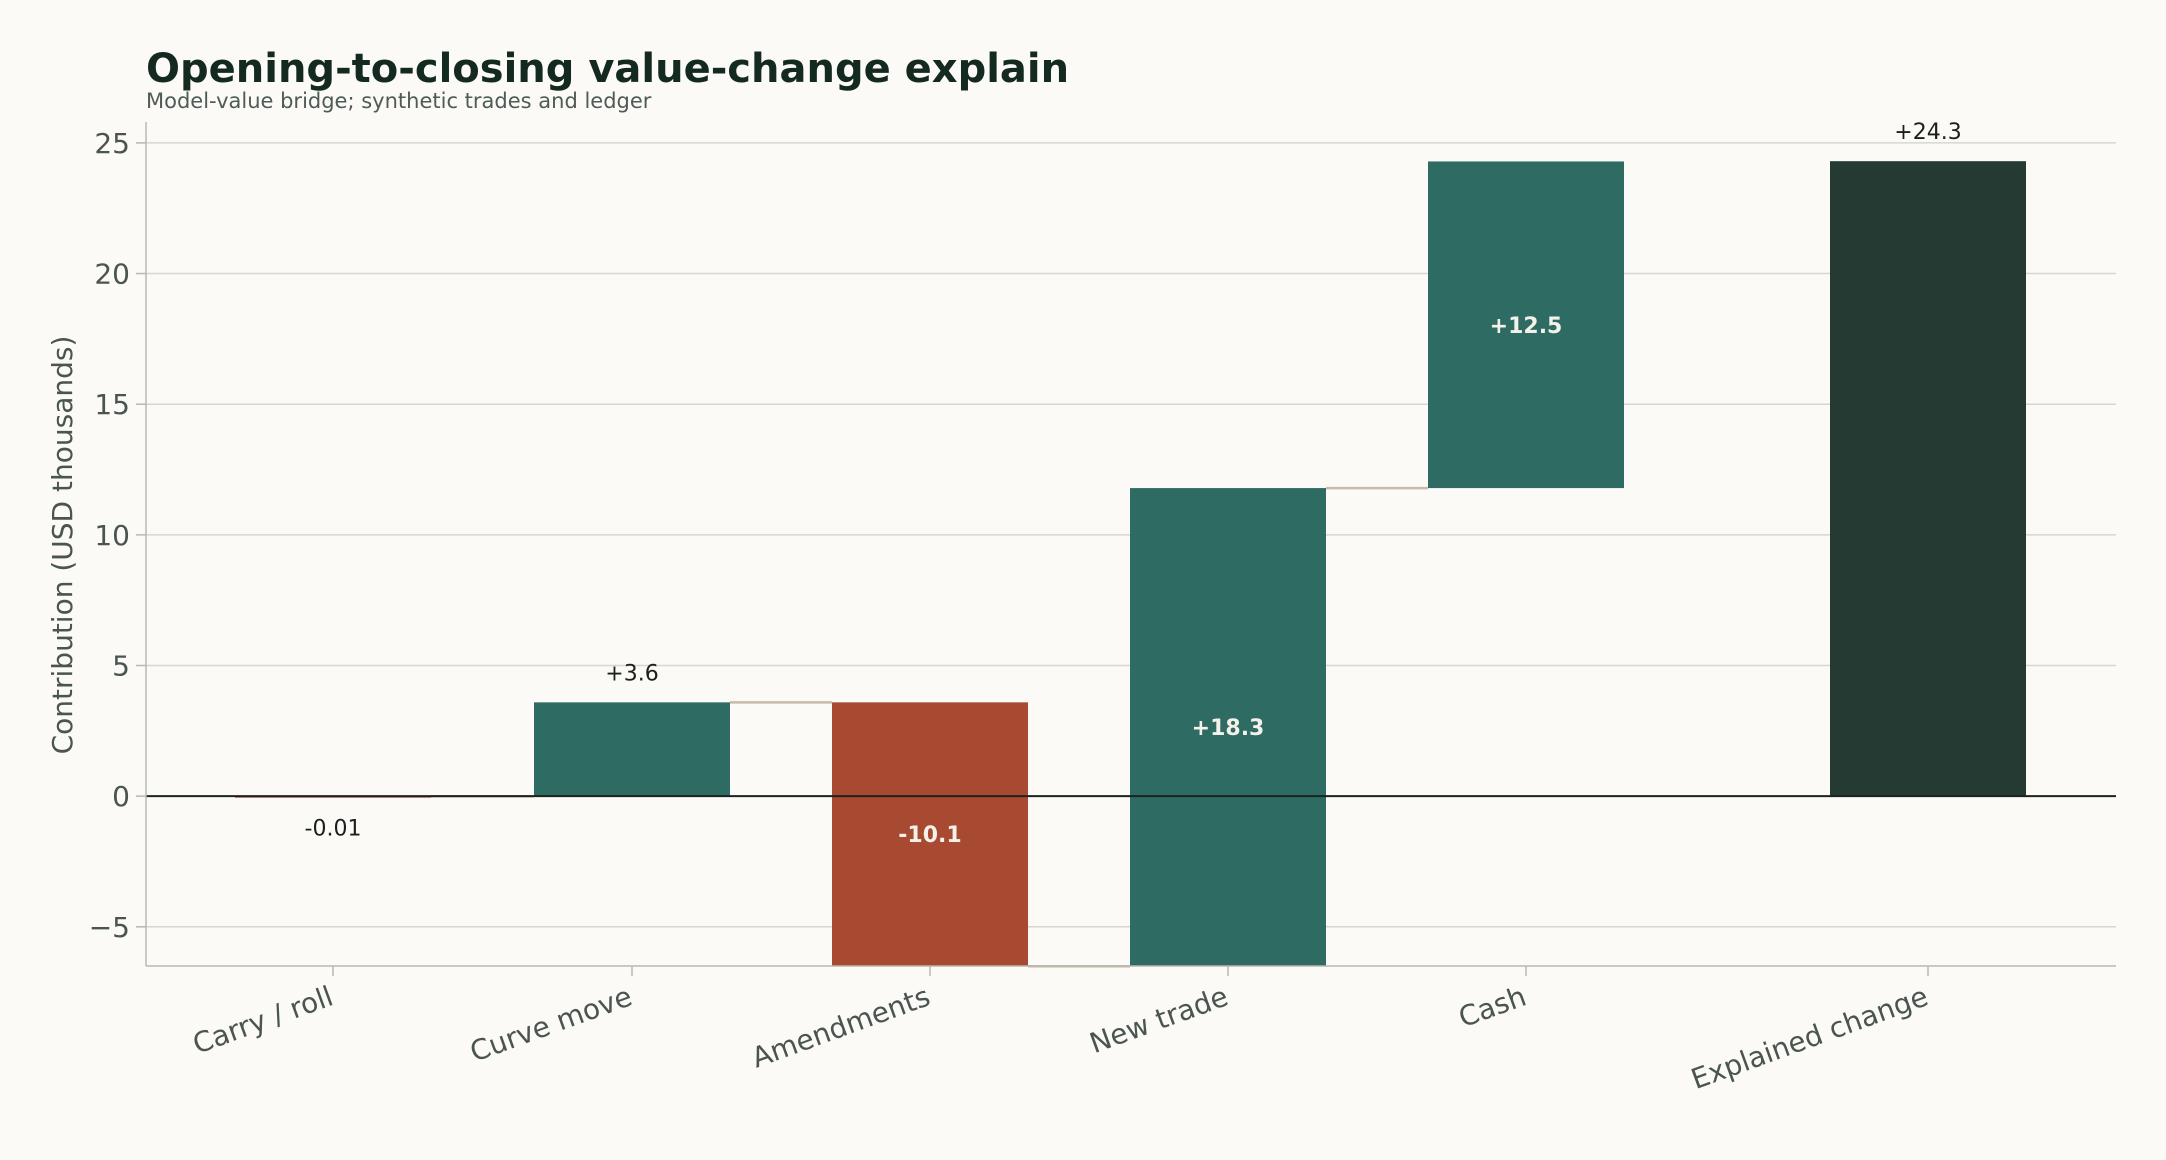 Image resolution: width=2166 pixels, height=1160 pixels. Describe the element at coordinates (1810, 1038) in the screenshot. I see `x-tick-label: Explained change` at that location.